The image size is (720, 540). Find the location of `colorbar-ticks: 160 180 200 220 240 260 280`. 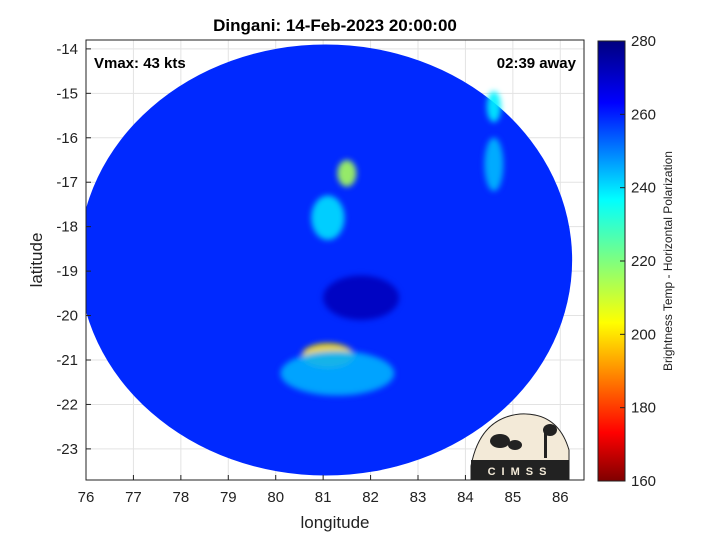

colorbar-ticks: 160 180 200 220 240 260 280 is located at coordinates (638, 261).